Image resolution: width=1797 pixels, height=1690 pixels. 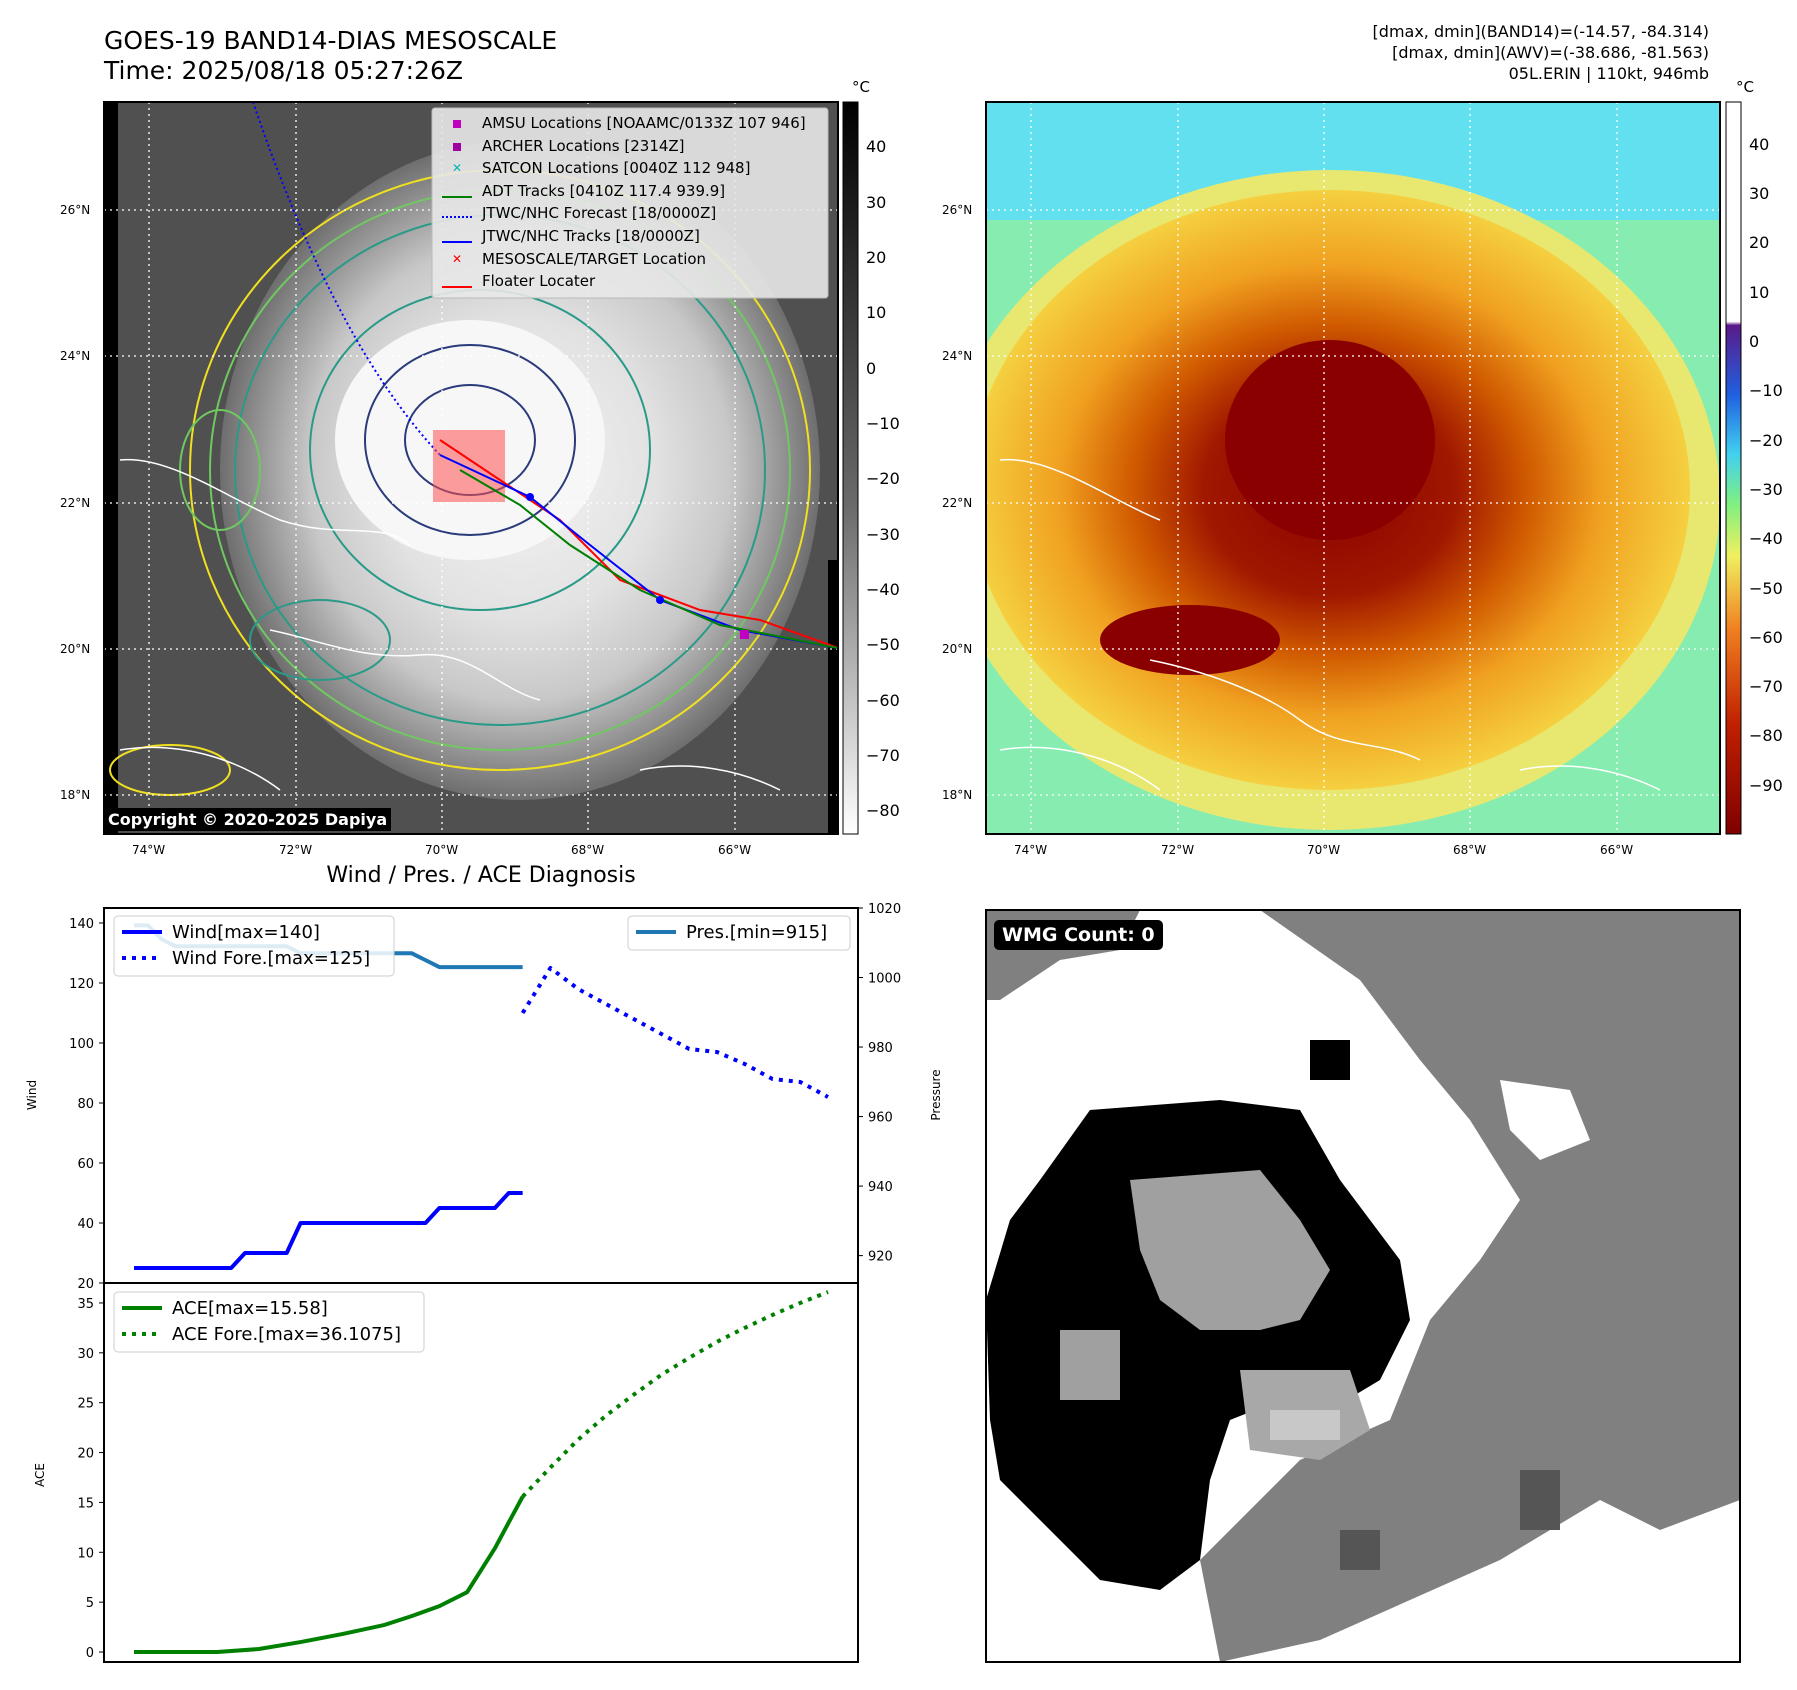 I want to click on figure-title: GOES-19 BAND14-DIAS MESOSCALE, so click(x=331, y=40).